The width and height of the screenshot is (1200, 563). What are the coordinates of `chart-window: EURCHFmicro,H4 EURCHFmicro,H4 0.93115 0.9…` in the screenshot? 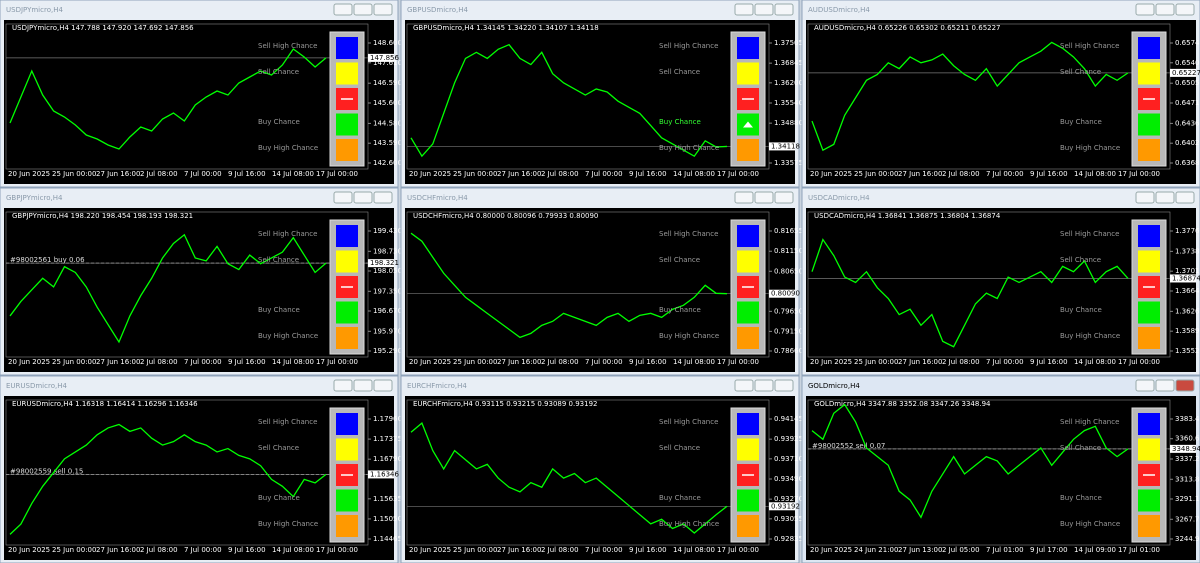 It's located at (601, 469).